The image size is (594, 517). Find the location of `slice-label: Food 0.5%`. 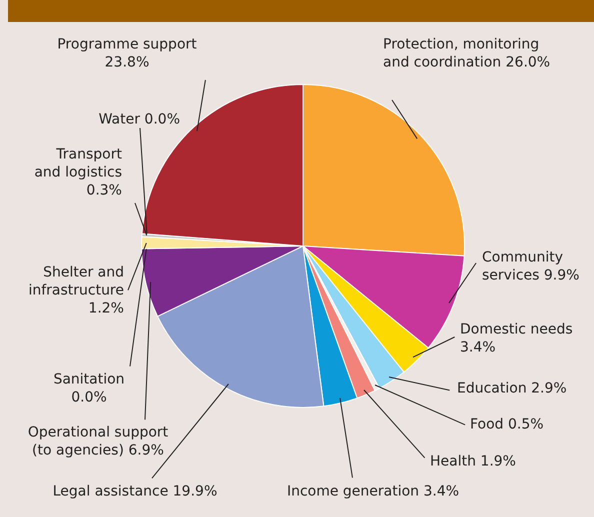

slice-label: Food 0.5% is located at coordinates (507, 424).